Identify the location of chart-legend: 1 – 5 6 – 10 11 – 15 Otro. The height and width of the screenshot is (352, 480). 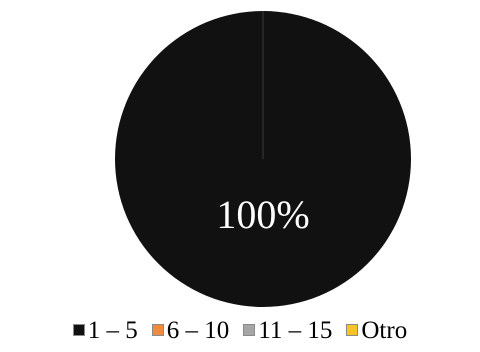
(240, 330).